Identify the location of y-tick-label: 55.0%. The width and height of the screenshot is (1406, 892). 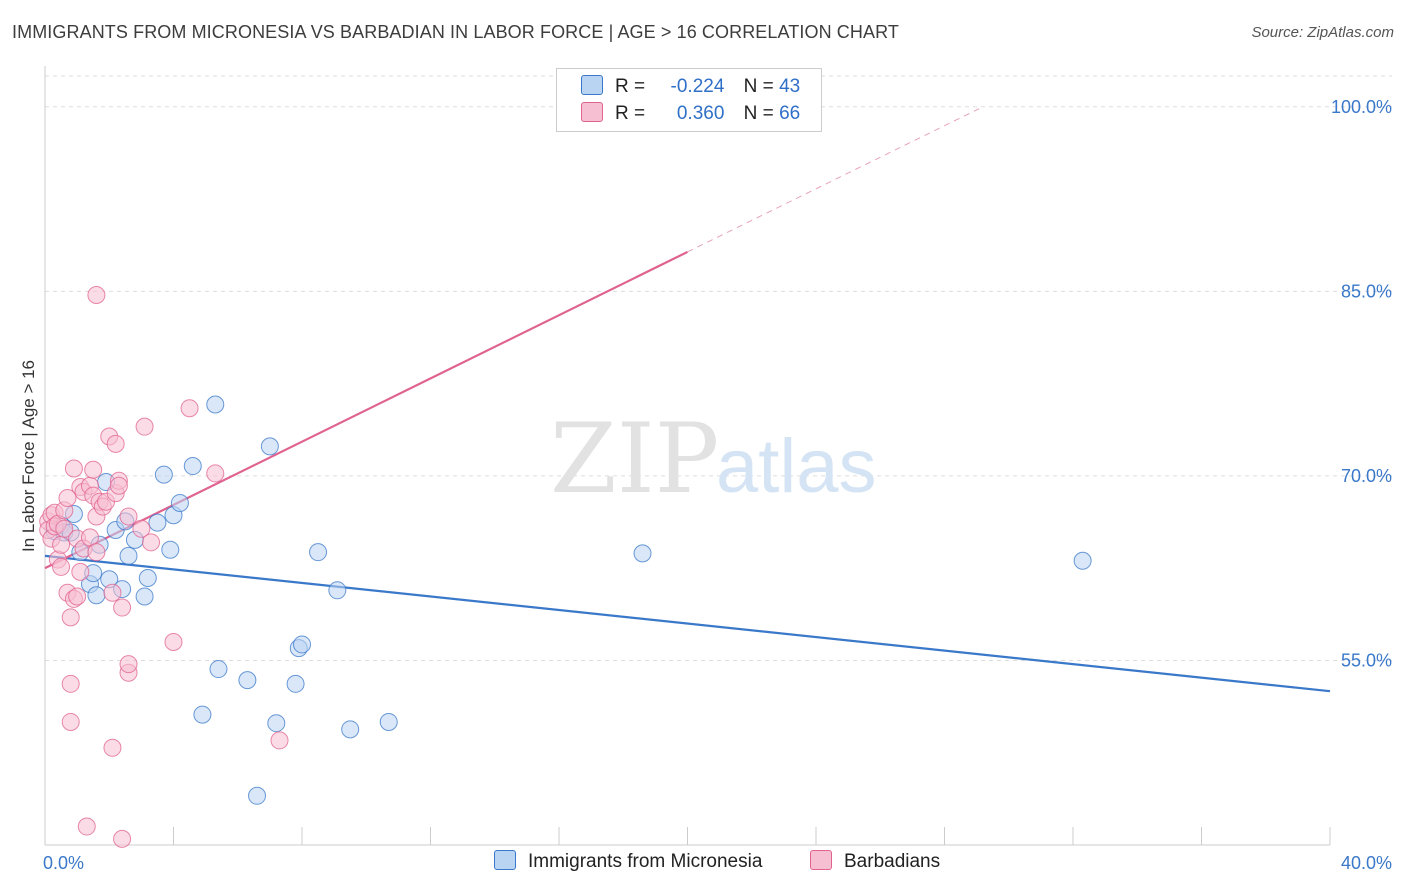
(1366, 660).